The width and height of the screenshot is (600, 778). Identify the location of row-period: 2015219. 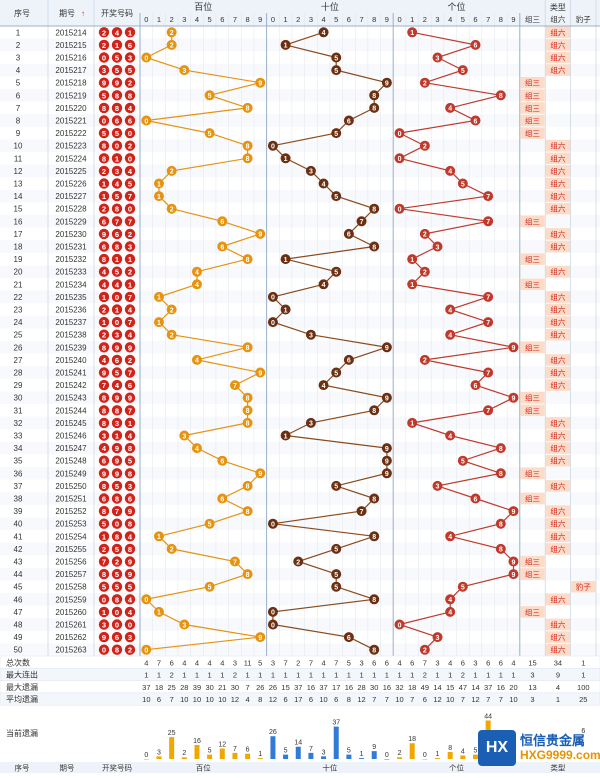
(71, 95).